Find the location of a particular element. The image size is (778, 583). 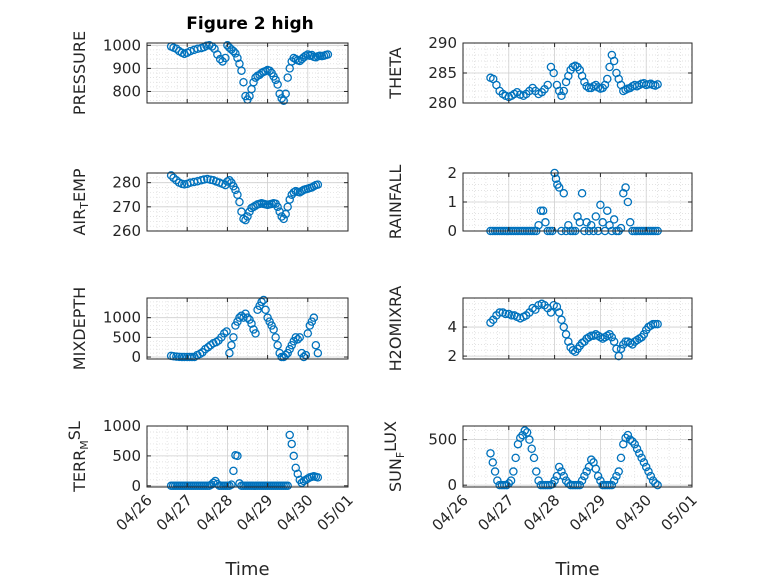

y-tick-label: 290 is located at coordinates (442, 43).